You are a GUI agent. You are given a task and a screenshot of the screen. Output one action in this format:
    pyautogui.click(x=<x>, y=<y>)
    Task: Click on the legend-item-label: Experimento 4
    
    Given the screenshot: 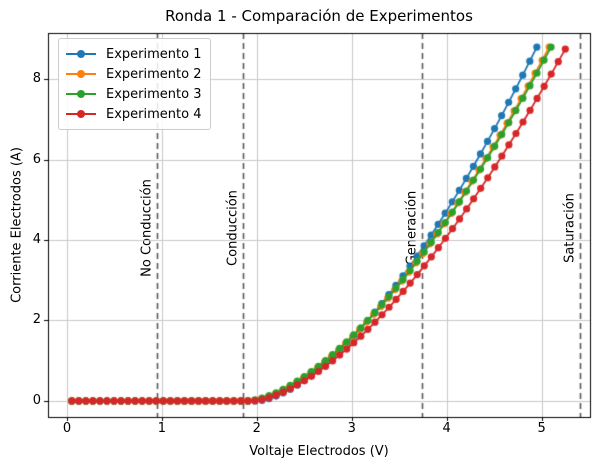 What is the action you would take?
    pyautogui.click(x=154, y=114)
    